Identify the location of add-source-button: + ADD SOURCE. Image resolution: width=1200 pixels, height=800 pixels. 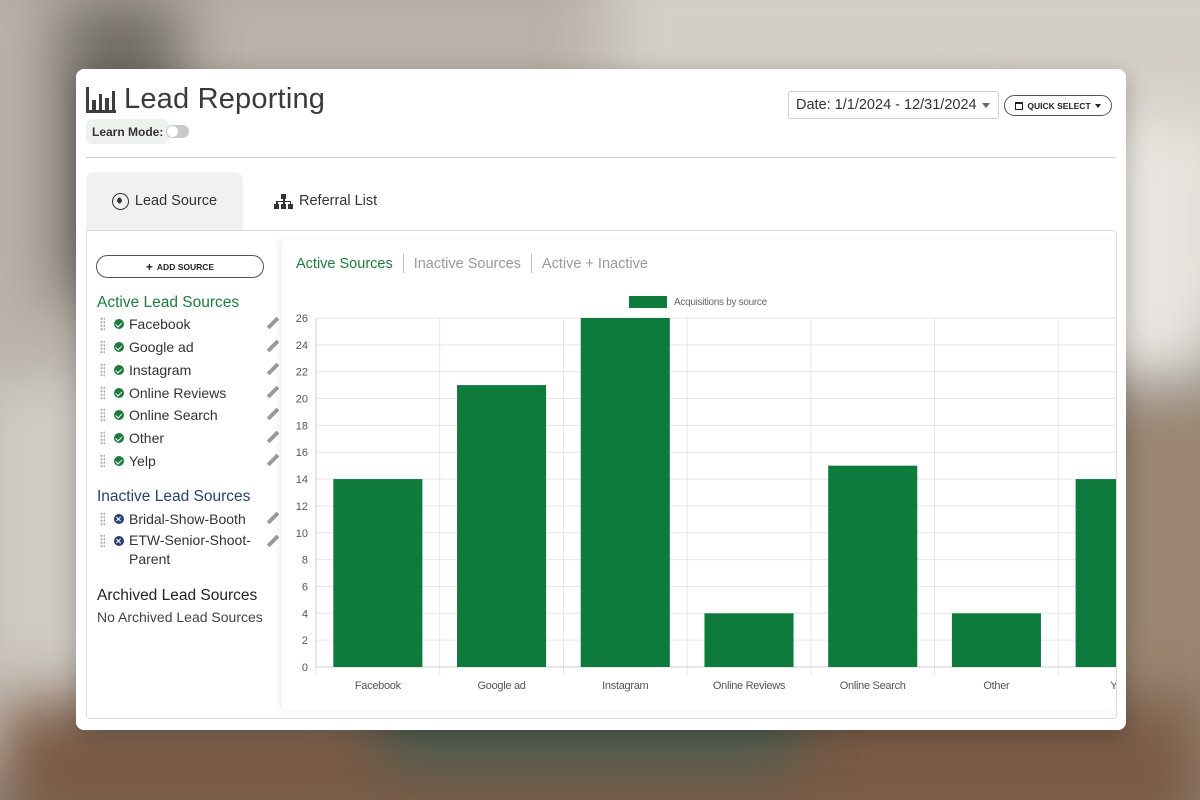
(180, 266).